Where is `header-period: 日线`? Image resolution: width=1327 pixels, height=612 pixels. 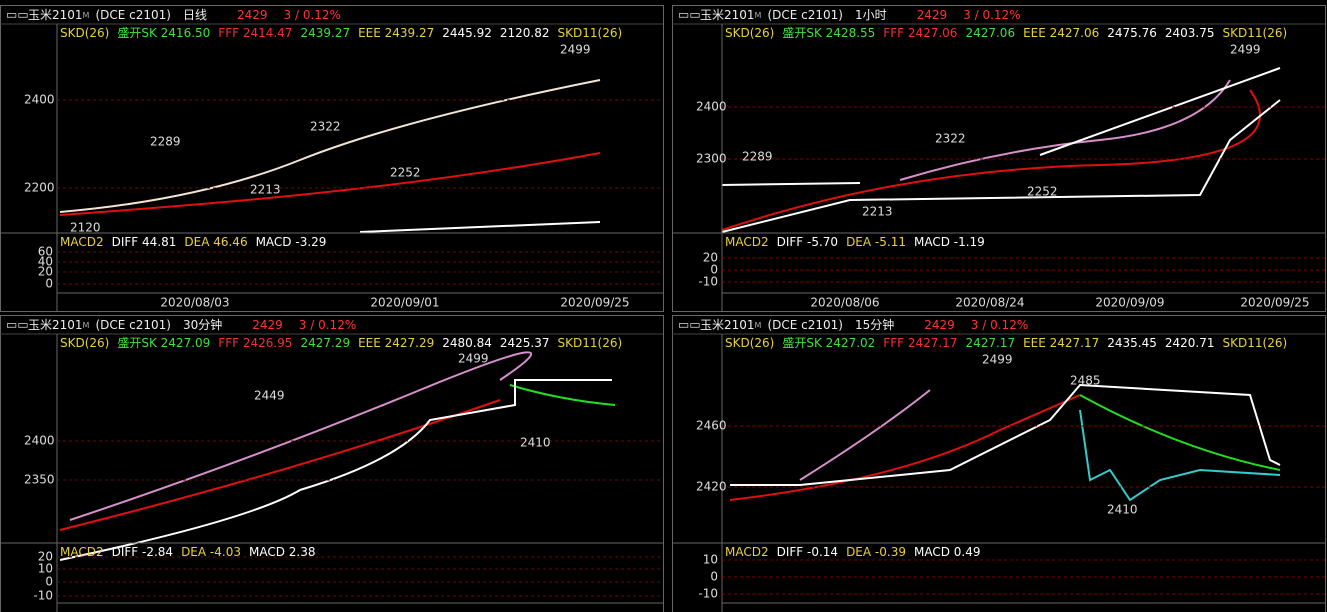 header-period: 日线 is located at coordinates (195, 15).